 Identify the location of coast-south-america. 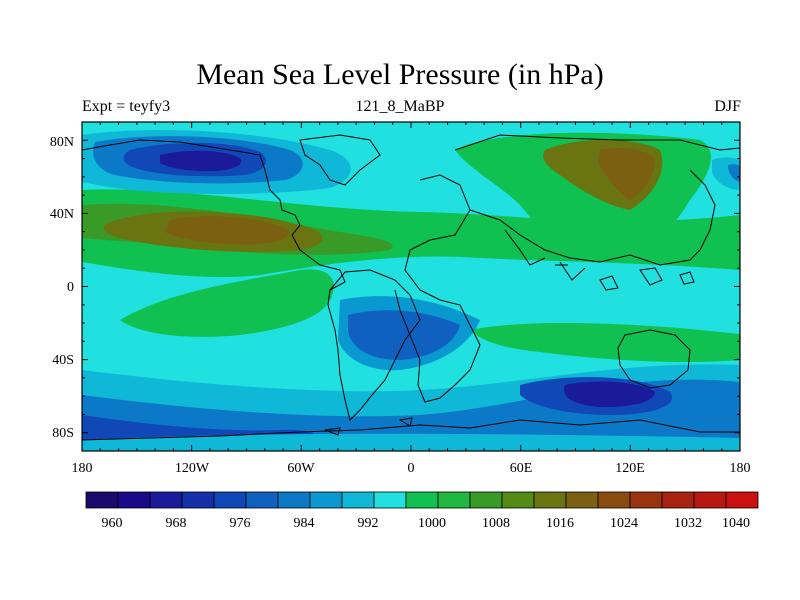
(374, 345).